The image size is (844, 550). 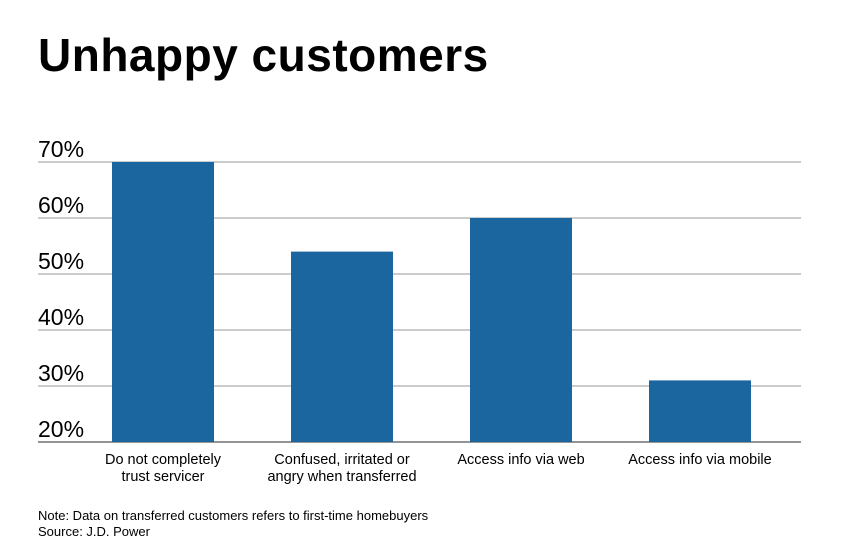 I want to click on y-tick-label: 50%, so click(x=61, y=261).